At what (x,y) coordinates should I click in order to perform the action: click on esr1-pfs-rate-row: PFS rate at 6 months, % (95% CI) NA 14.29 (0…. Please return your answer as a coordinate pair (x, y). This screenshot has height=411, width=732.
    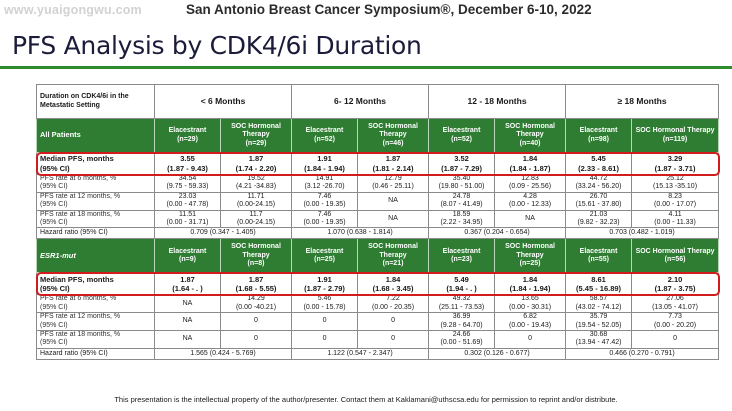
    Looking at the image, I should click on (378, 304).